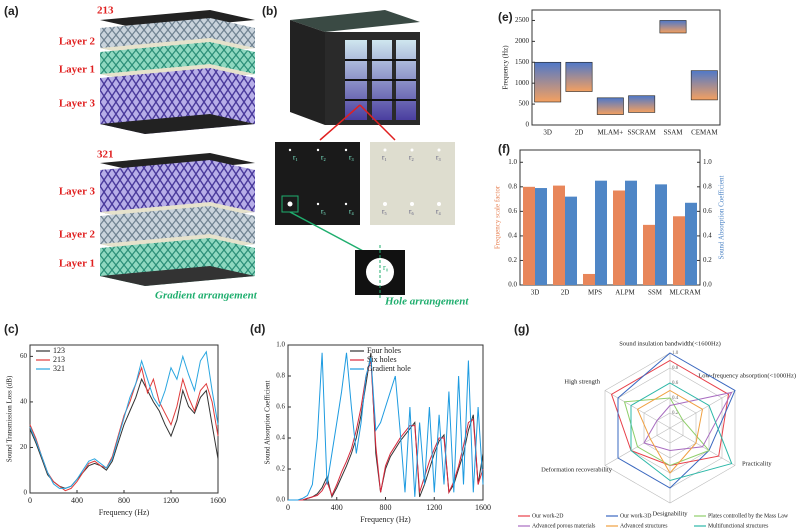 This screenshot has height=532, width=800. What do you see at coordinates (426, 302) in the screenshot?
I see `caption: Hole arrangement` at bounding box center [426, 302].